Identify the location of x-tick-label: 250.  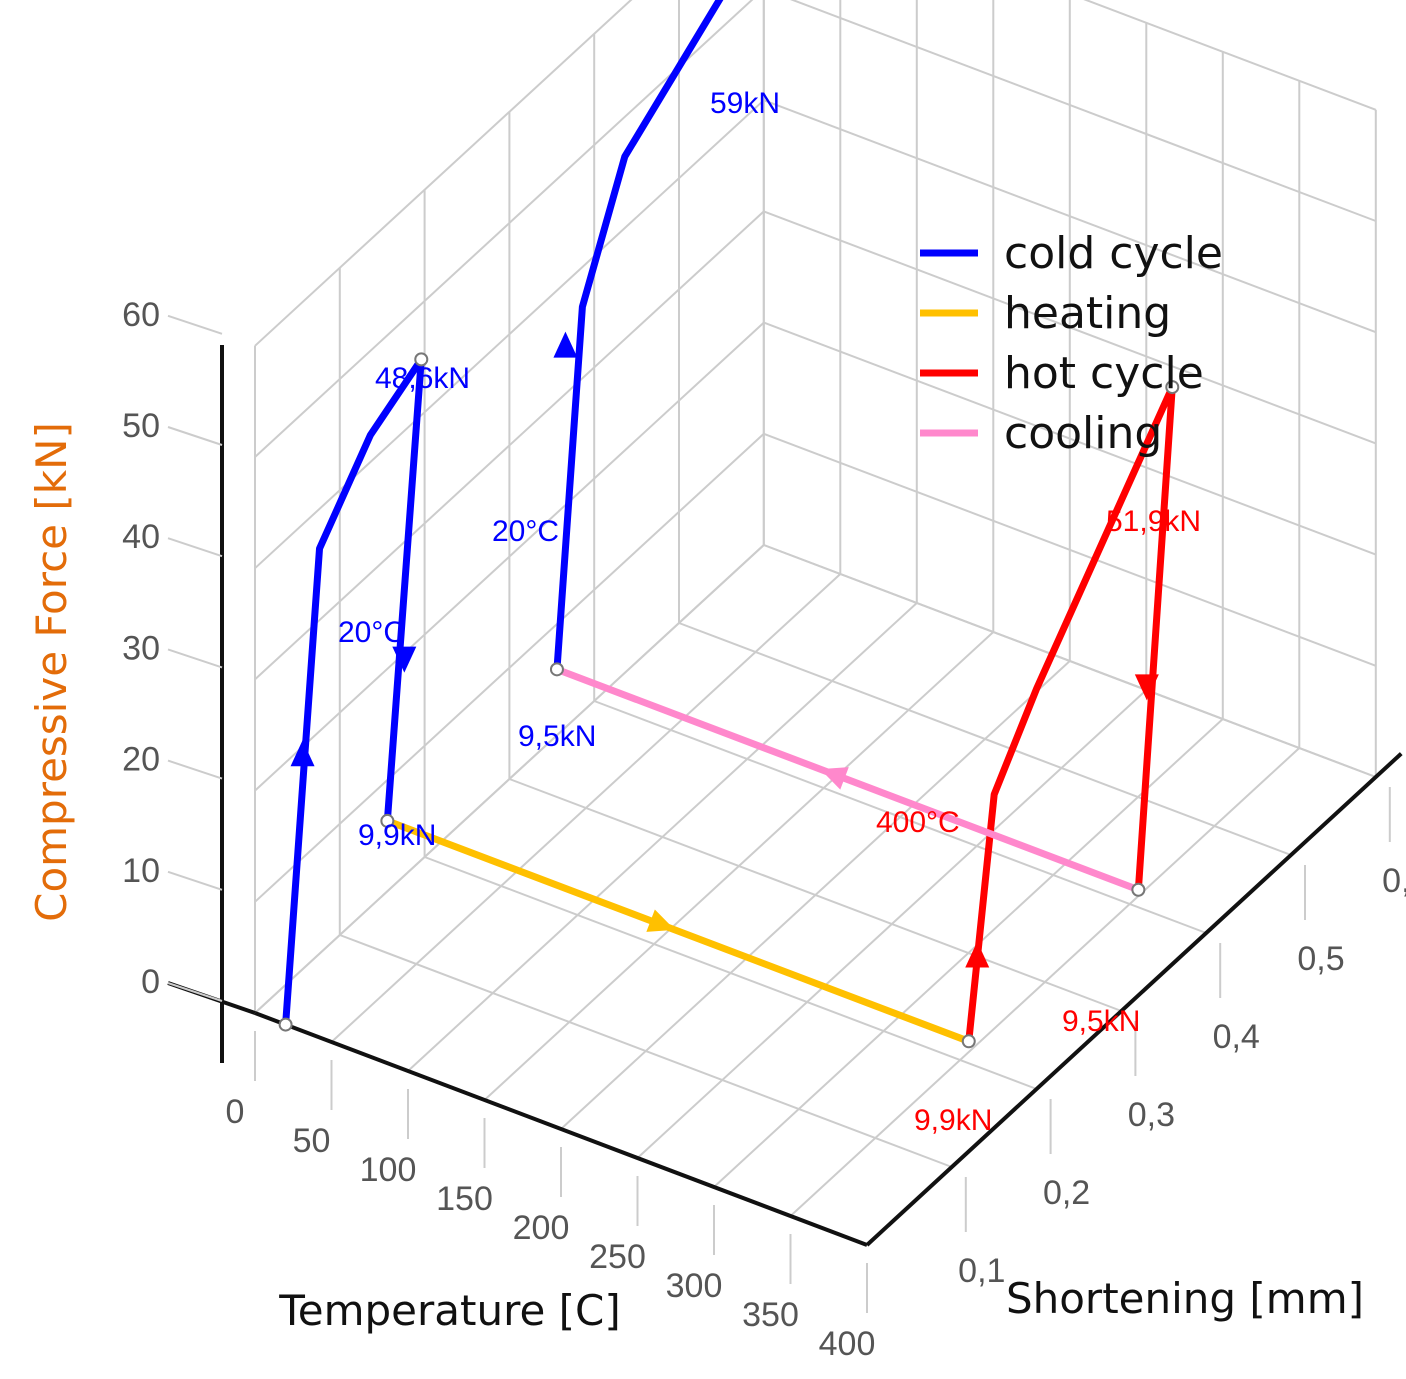
(617, 1257).